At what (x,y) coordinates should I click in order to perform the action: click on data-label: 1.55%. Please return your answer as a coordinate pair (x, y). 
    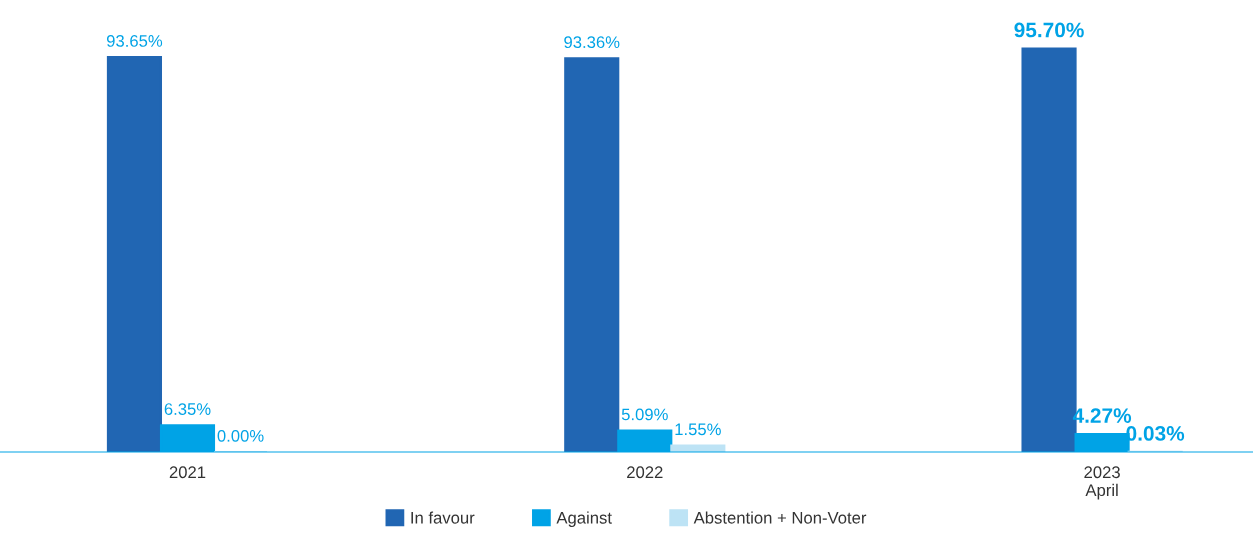
    Looking at the image, I should click on (698, 429).